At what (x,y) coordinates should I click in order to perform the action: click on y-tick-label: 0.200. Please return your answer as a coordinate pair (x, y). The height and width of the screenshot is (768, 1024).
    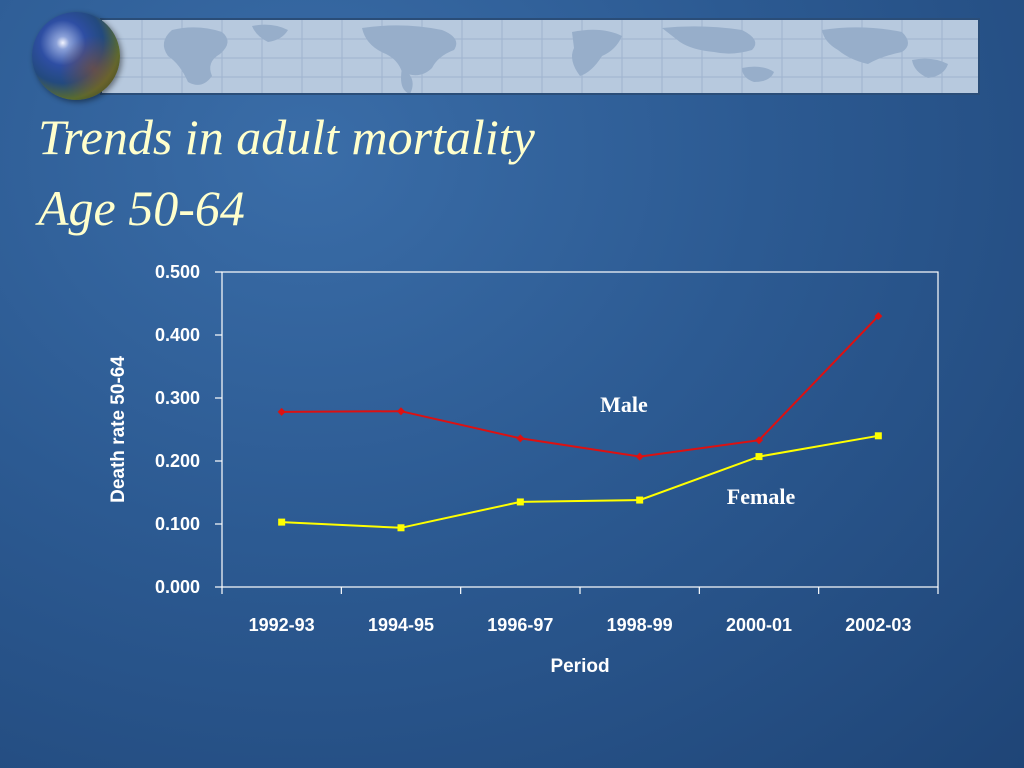
    Looking at the image, I should click on (177, 461).